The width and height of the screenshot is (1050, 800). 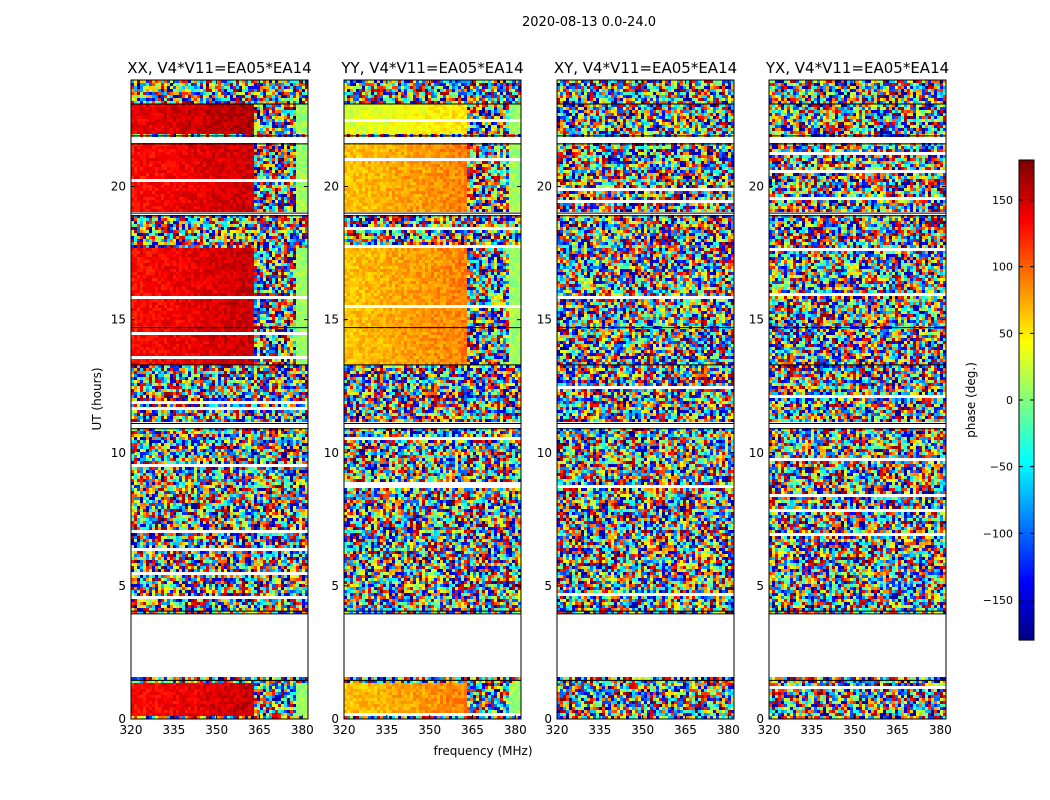 I want to click on panel-title: XY, V4*V11=EA05*EA14, so click(x=645, y=68).